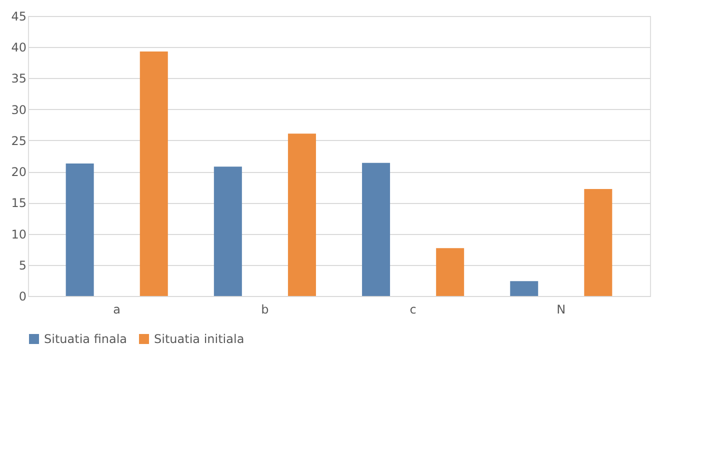 The image size is (722, 456). What do you see at coordinates (413, 309) in the screenshot?
I see `x-tick-label: c` at bounding box center [413, 309].